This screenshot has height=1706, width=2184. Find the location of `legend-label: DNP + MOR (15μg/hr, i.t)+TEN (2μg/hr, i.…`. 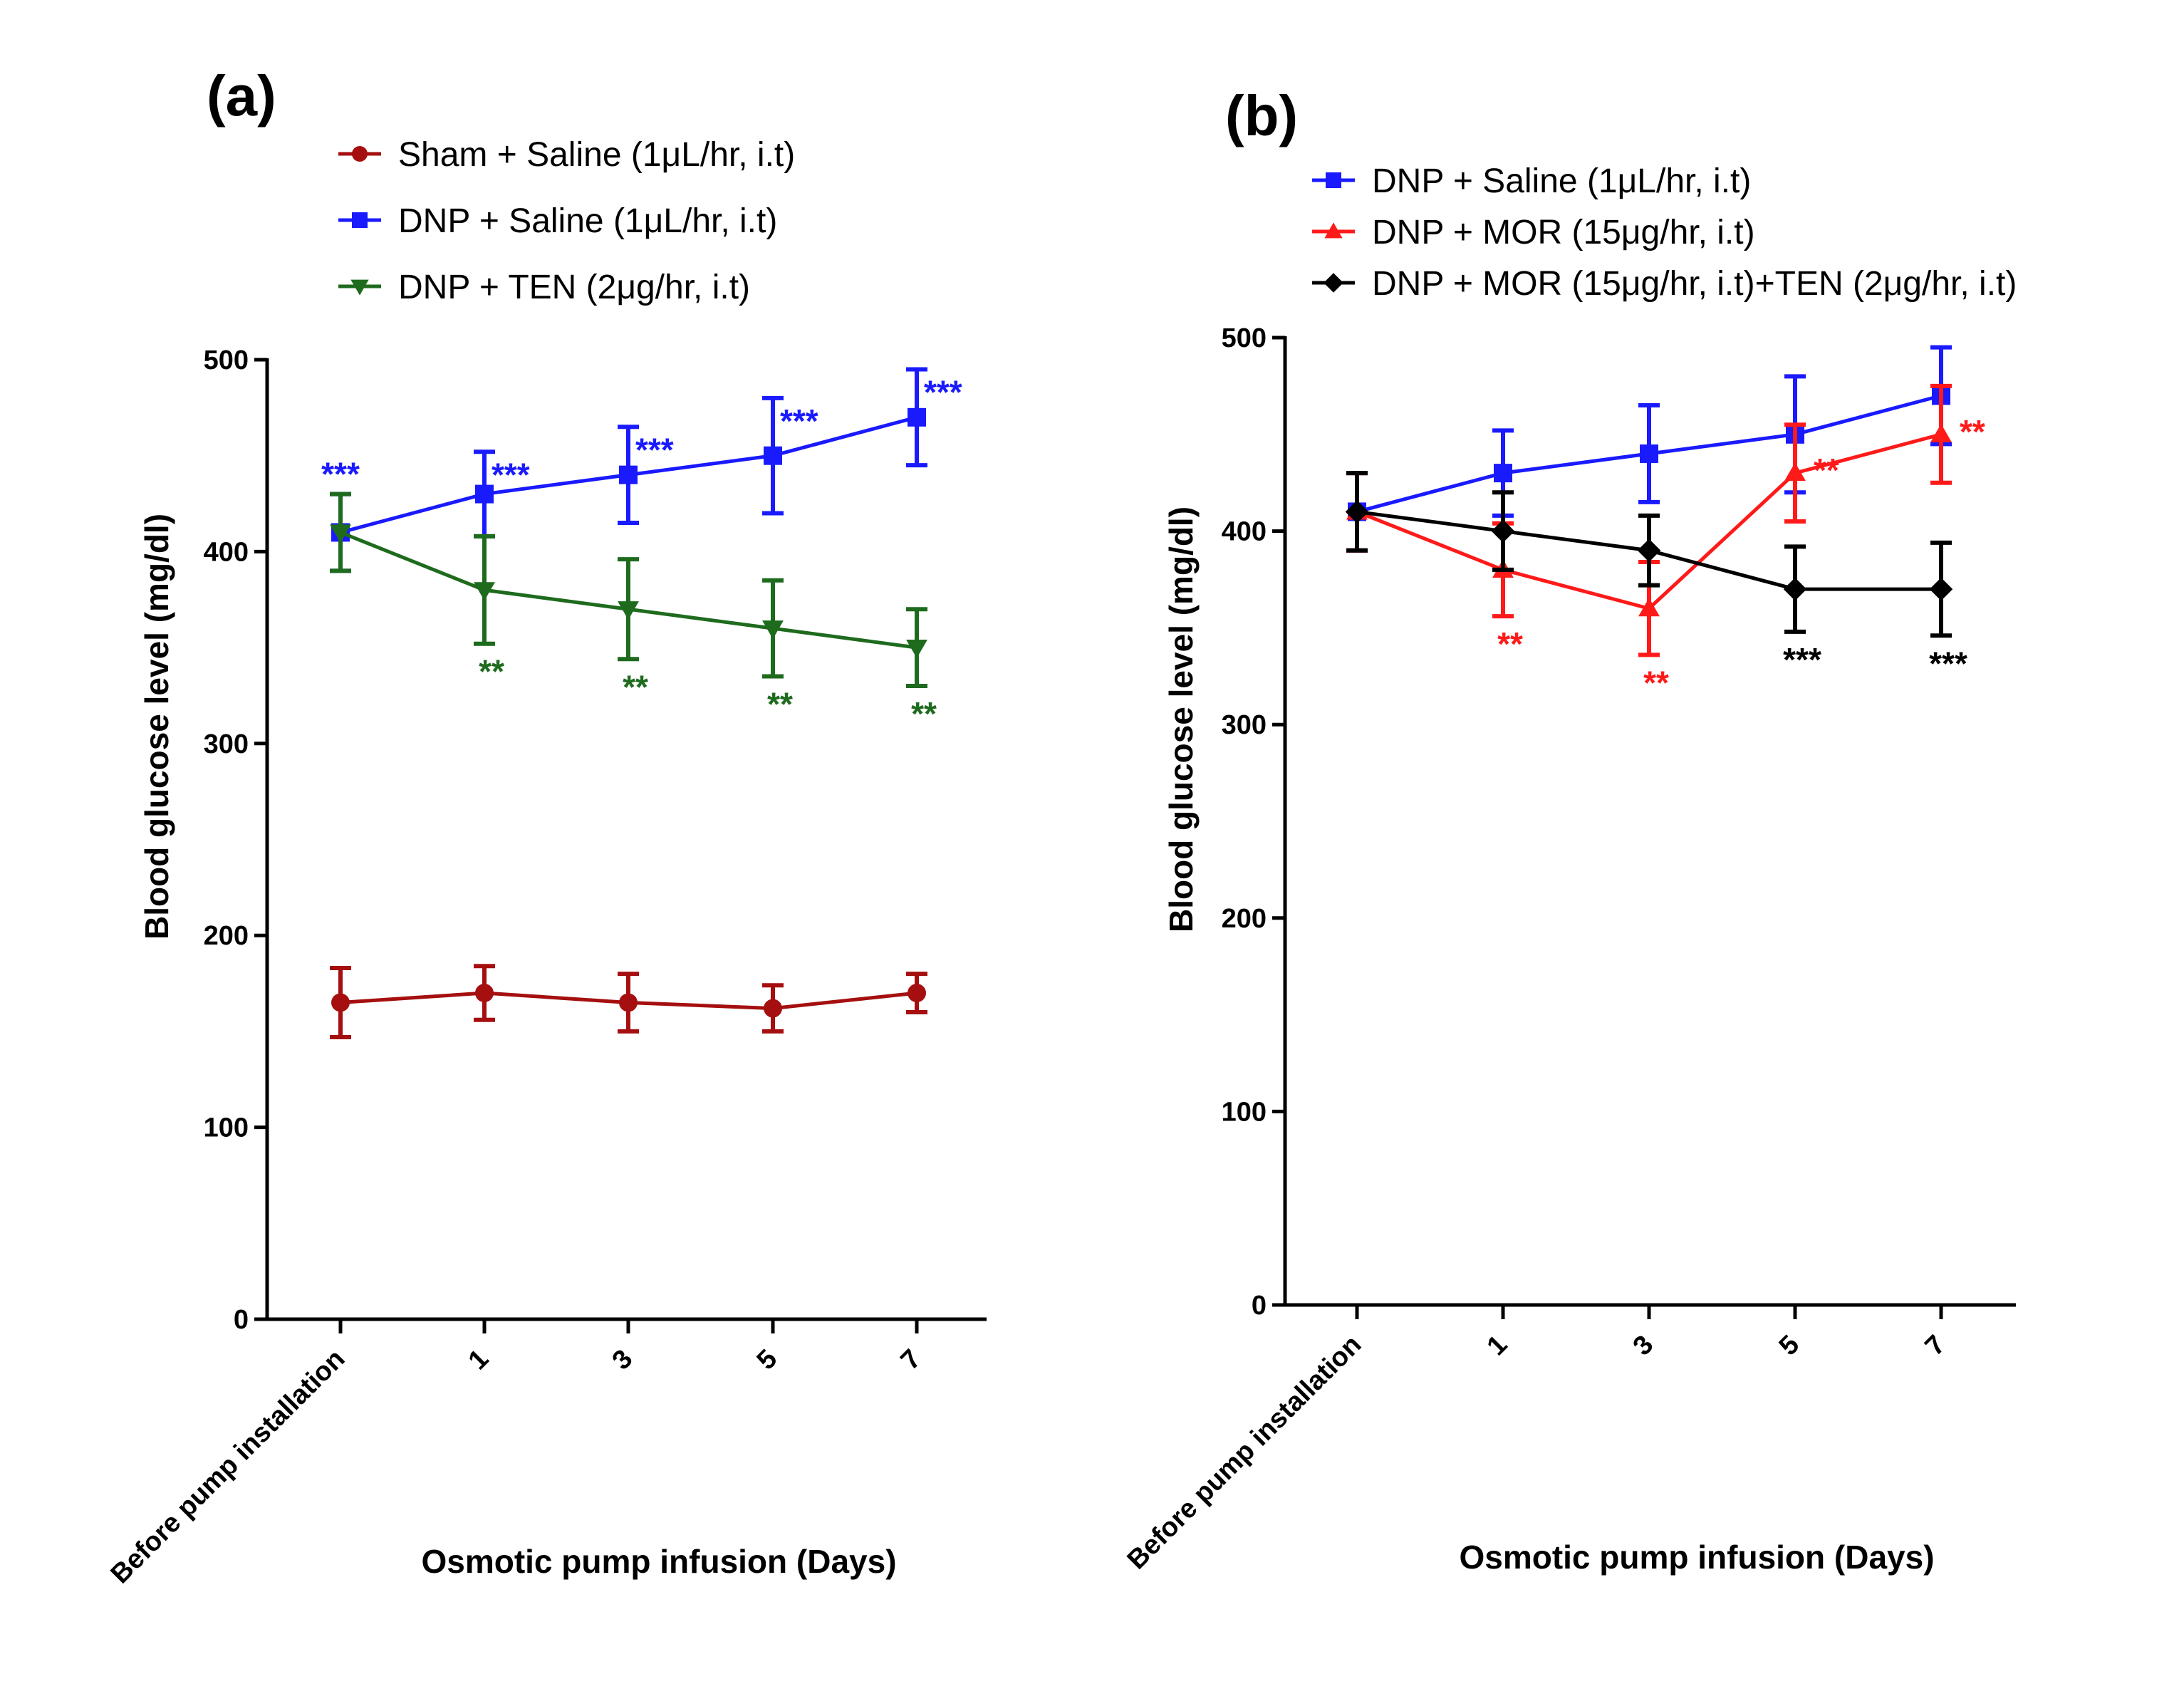

legend-label: DNP + MOR (15μg/hr, i.t)+TEN (2μg/hr, i.… is located at coordinates (1694, 284).